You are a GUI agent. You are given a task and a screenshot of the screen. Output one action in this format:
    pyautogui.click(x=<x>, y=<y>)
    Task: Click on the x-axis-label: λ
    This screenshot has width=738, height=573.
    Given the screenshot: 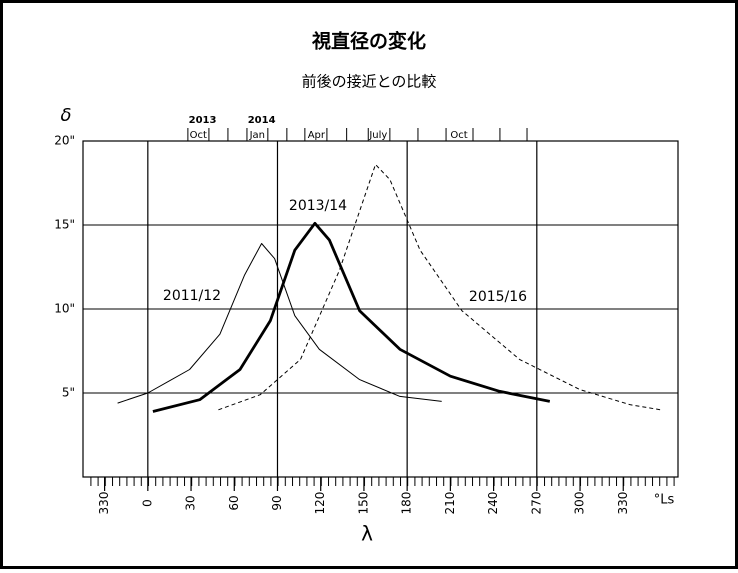 What is the action you would take?
    pyautogui.click(x=367, y=534)
    